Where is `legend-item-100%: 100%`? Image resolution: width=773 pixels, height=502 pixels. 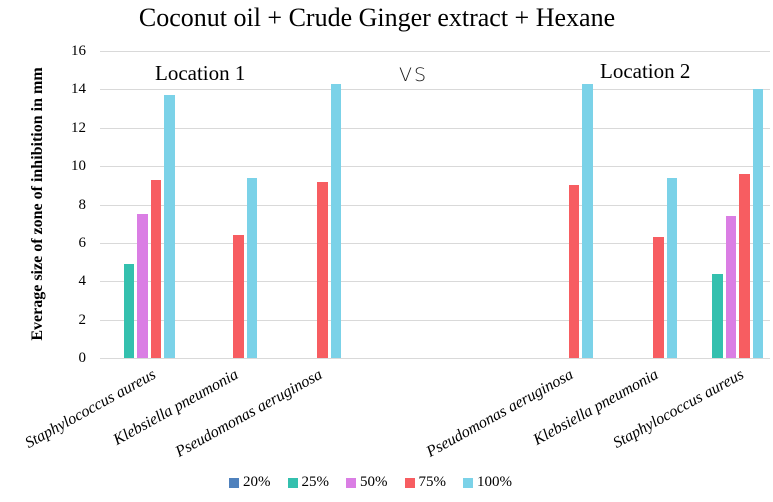
legend-item-100%: 100% is located at coordinates (487, 482).